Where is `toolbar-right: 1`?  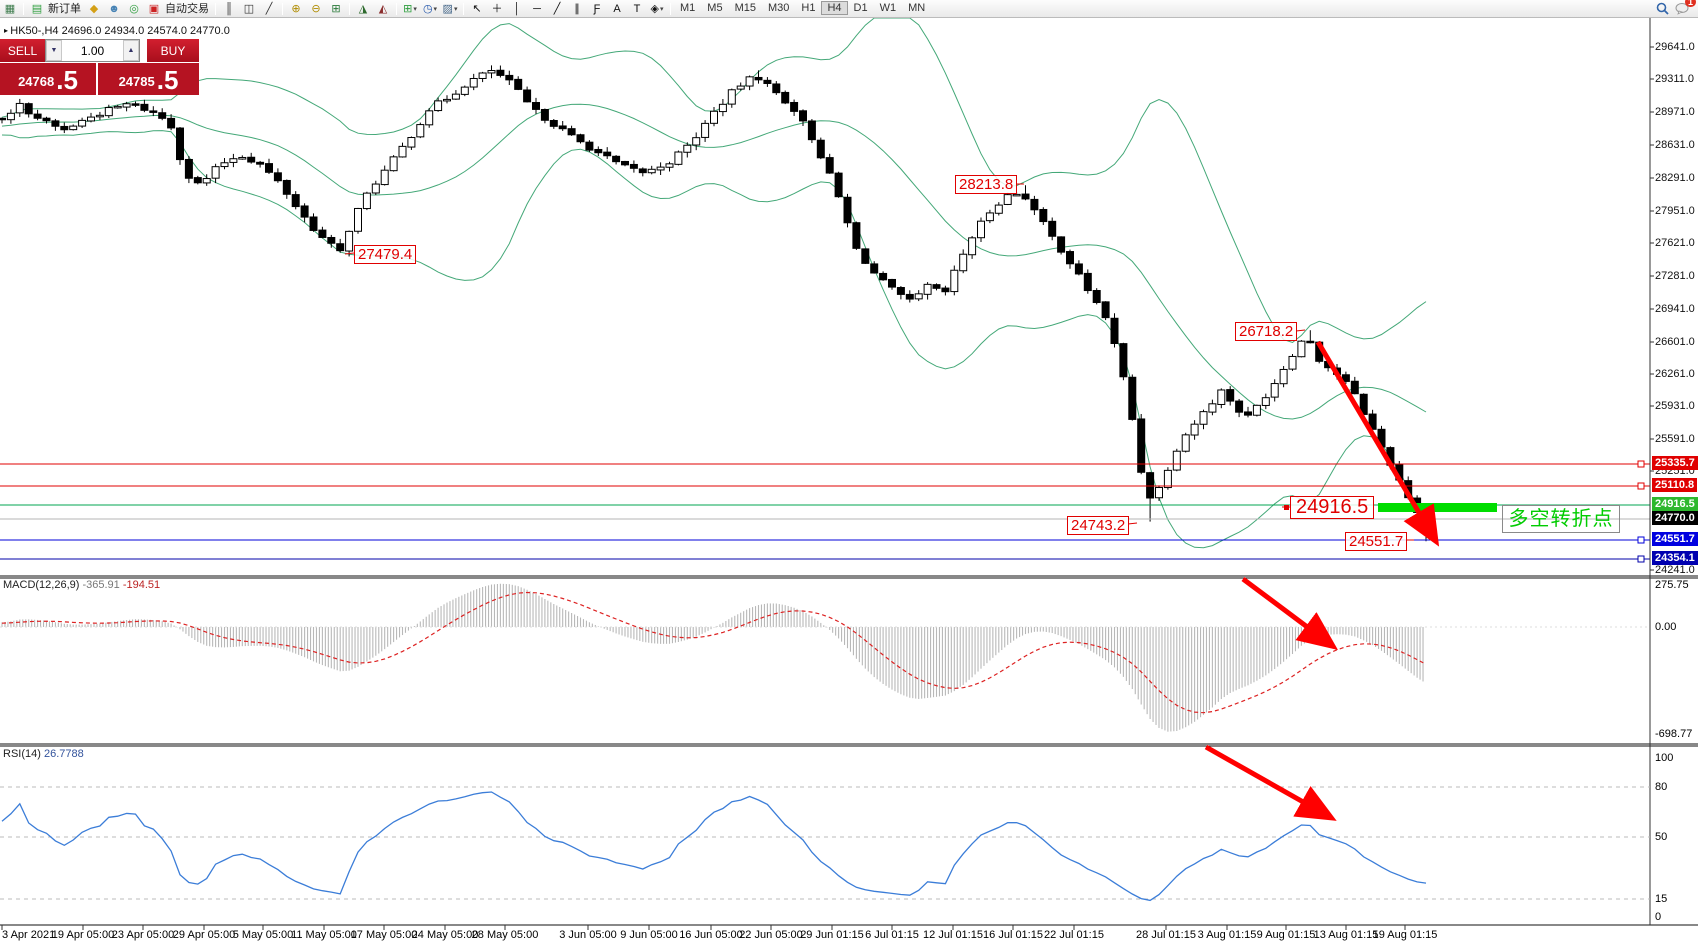
toolbar-right: 1 is located at coordinates (1674, 8).